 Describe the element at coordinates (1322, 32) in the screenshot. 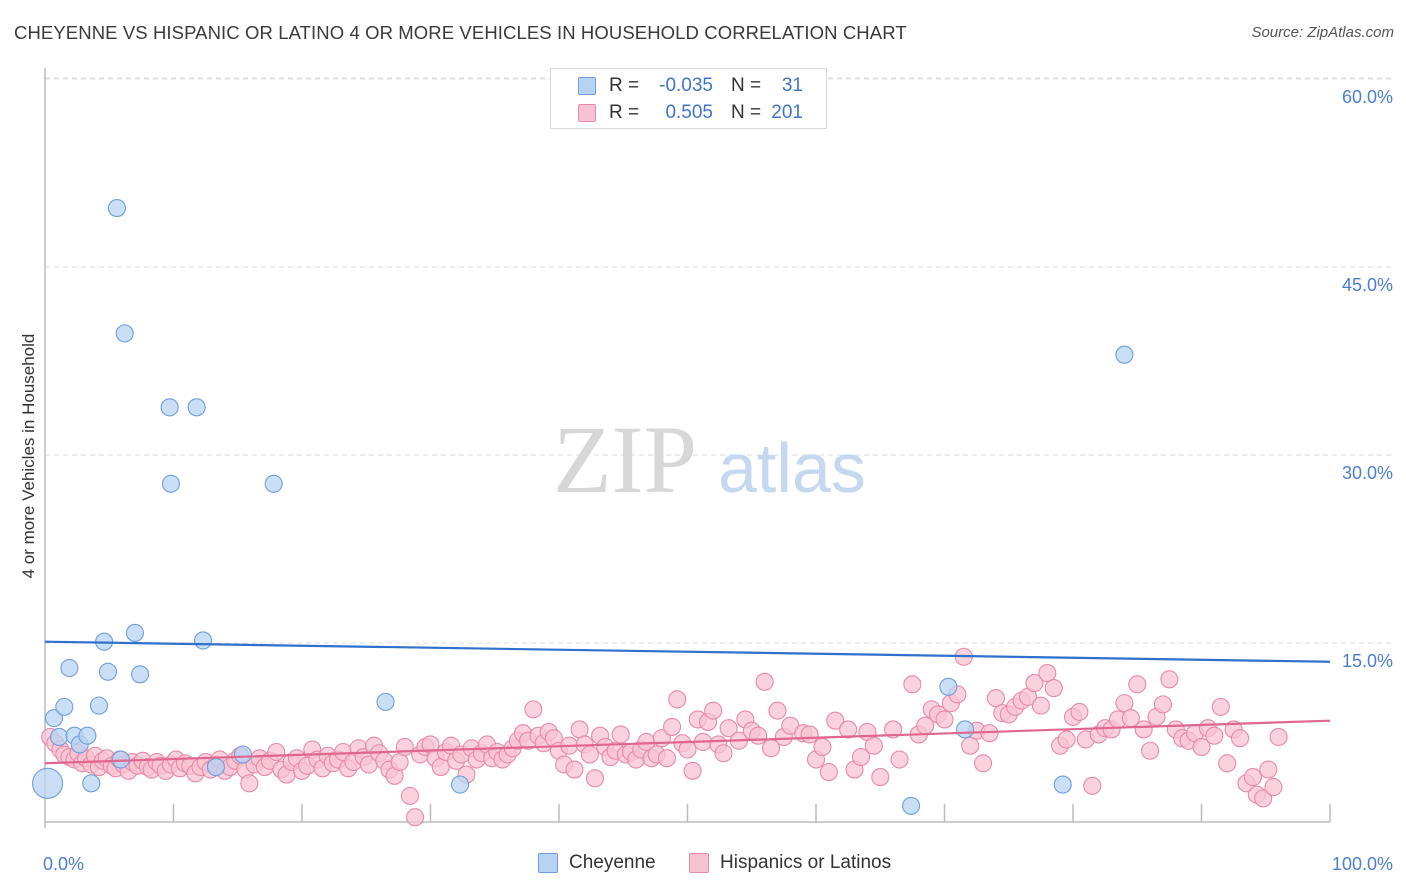

I see `source-label: Source: ZipAtlas.com` at that location.